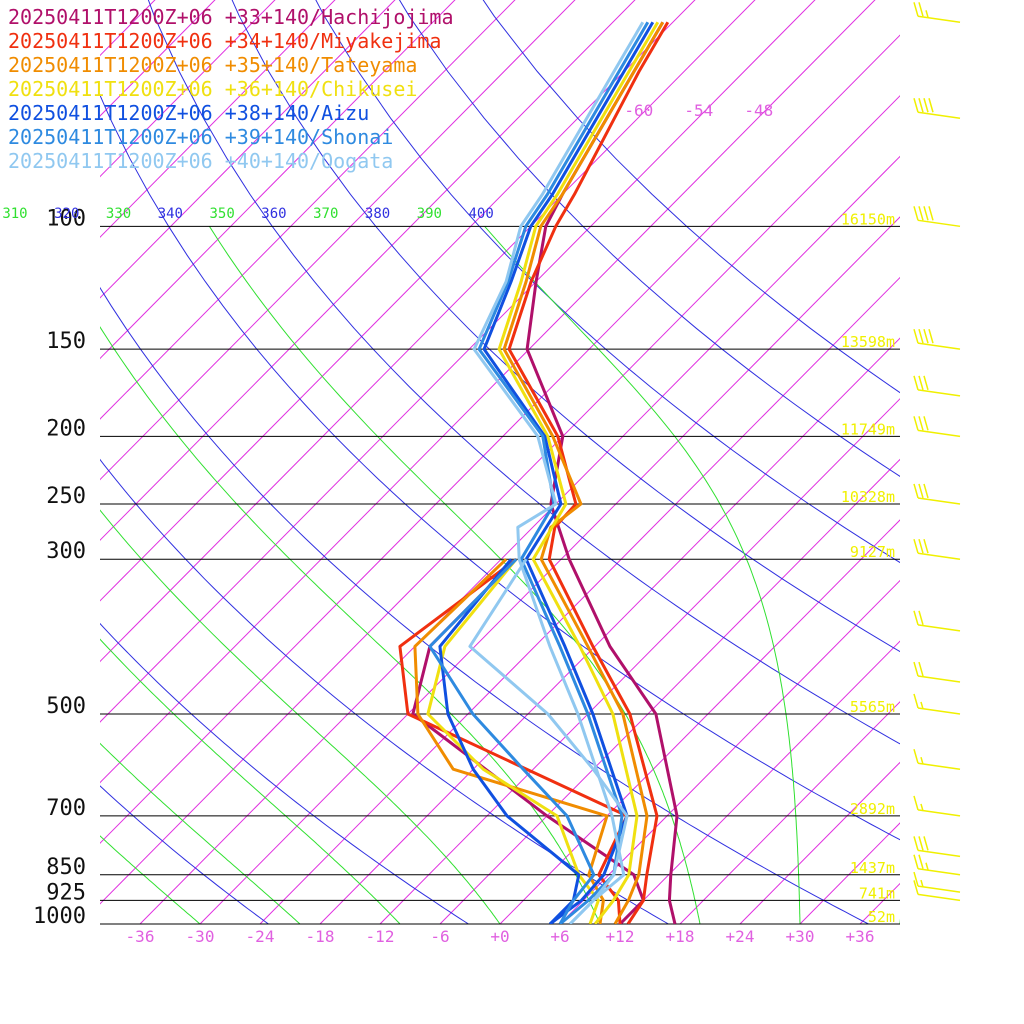 The height and width of the screenshot is (1024, 1024). What do you see at coordinates (231, 17) in the screenshot?
I see `legend-entry: 20250411T1200Z+06 +33+140/Hachijojima` at bounding box center [231, 17].